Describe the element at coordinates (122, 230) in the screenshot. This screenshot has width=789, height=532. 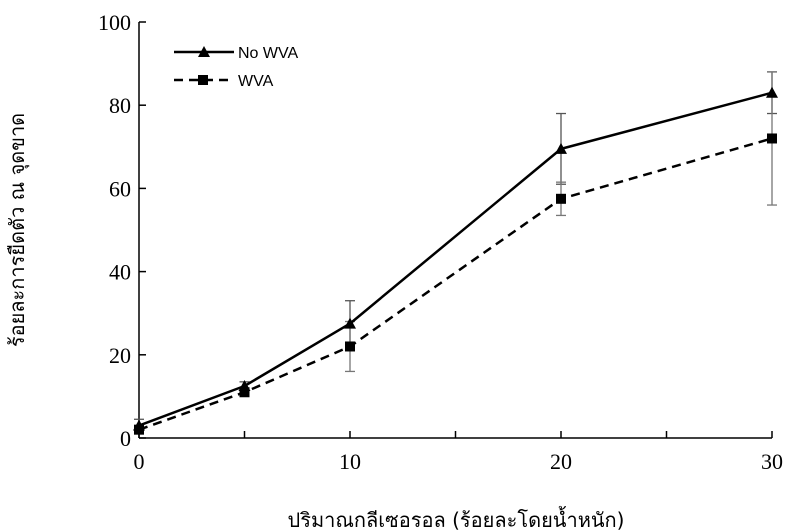
I see `y-ticks: 0 20 40 60 80 100` at that location.